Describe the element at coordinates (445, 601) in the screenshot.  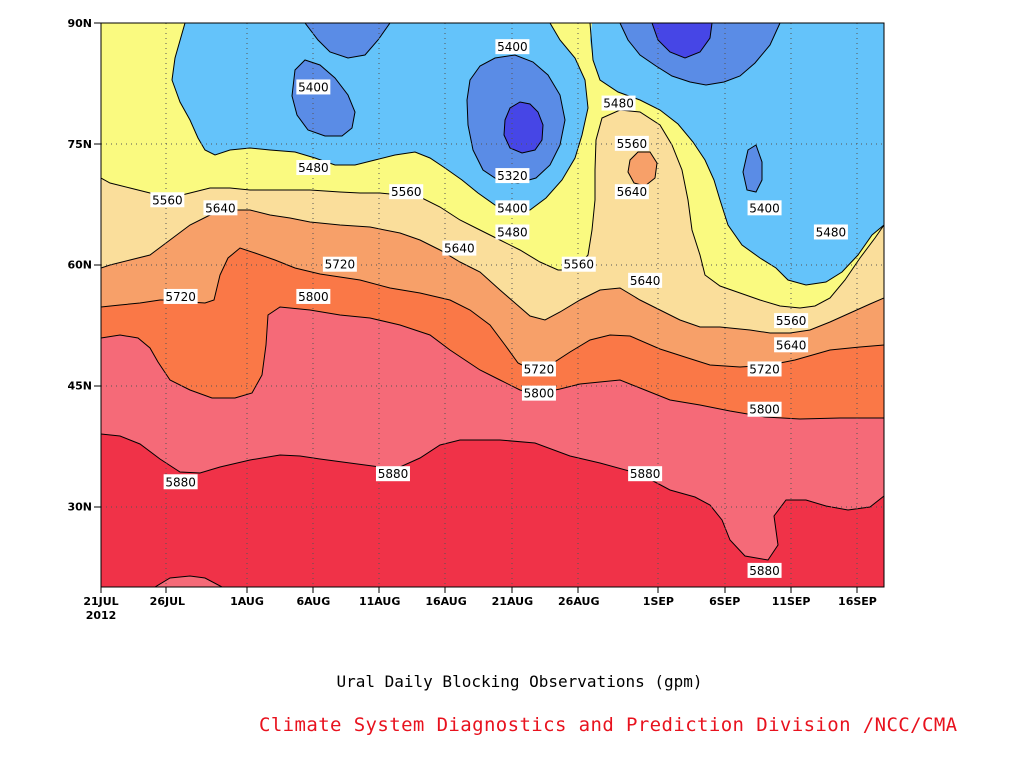
I see `x-tick-label: 16AUG` at that location.